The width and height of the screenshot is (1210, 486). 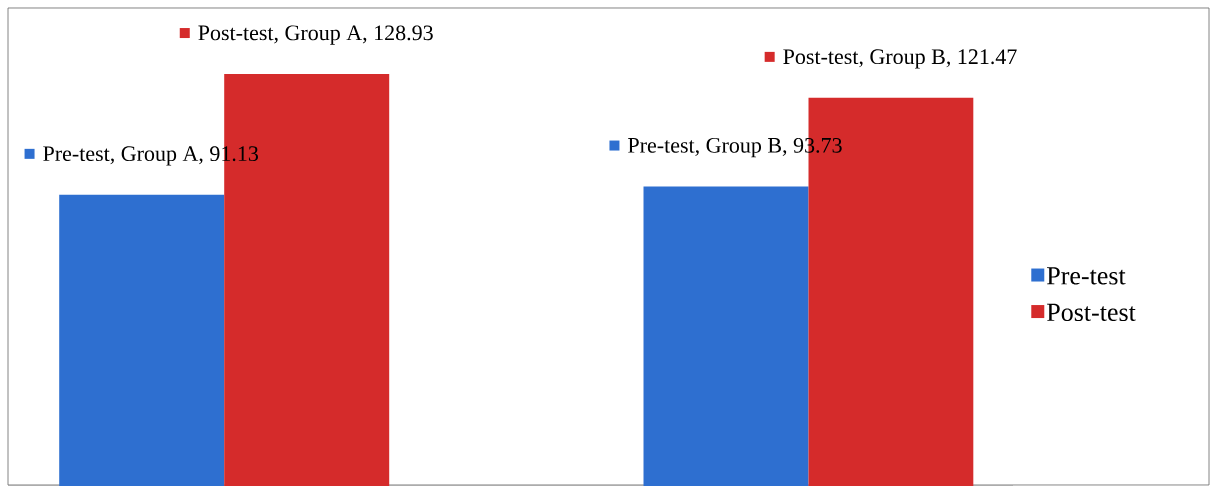 I want to click on data-label: Post-test, Group A, 128.93, so click(x=315, y=35).